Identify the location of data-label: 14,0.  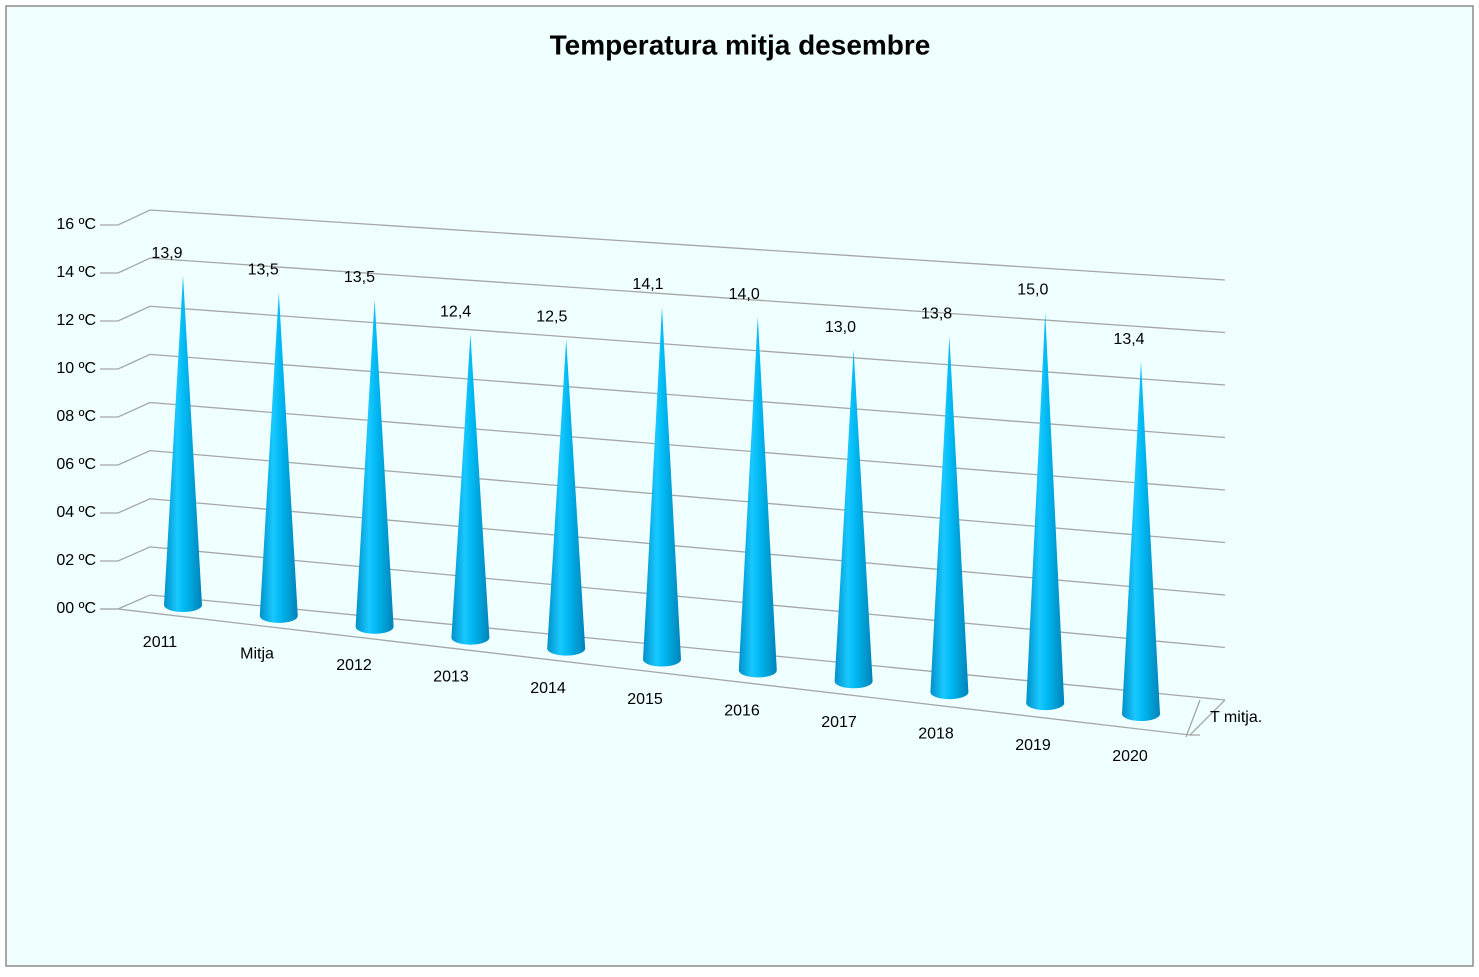
(744, 294).